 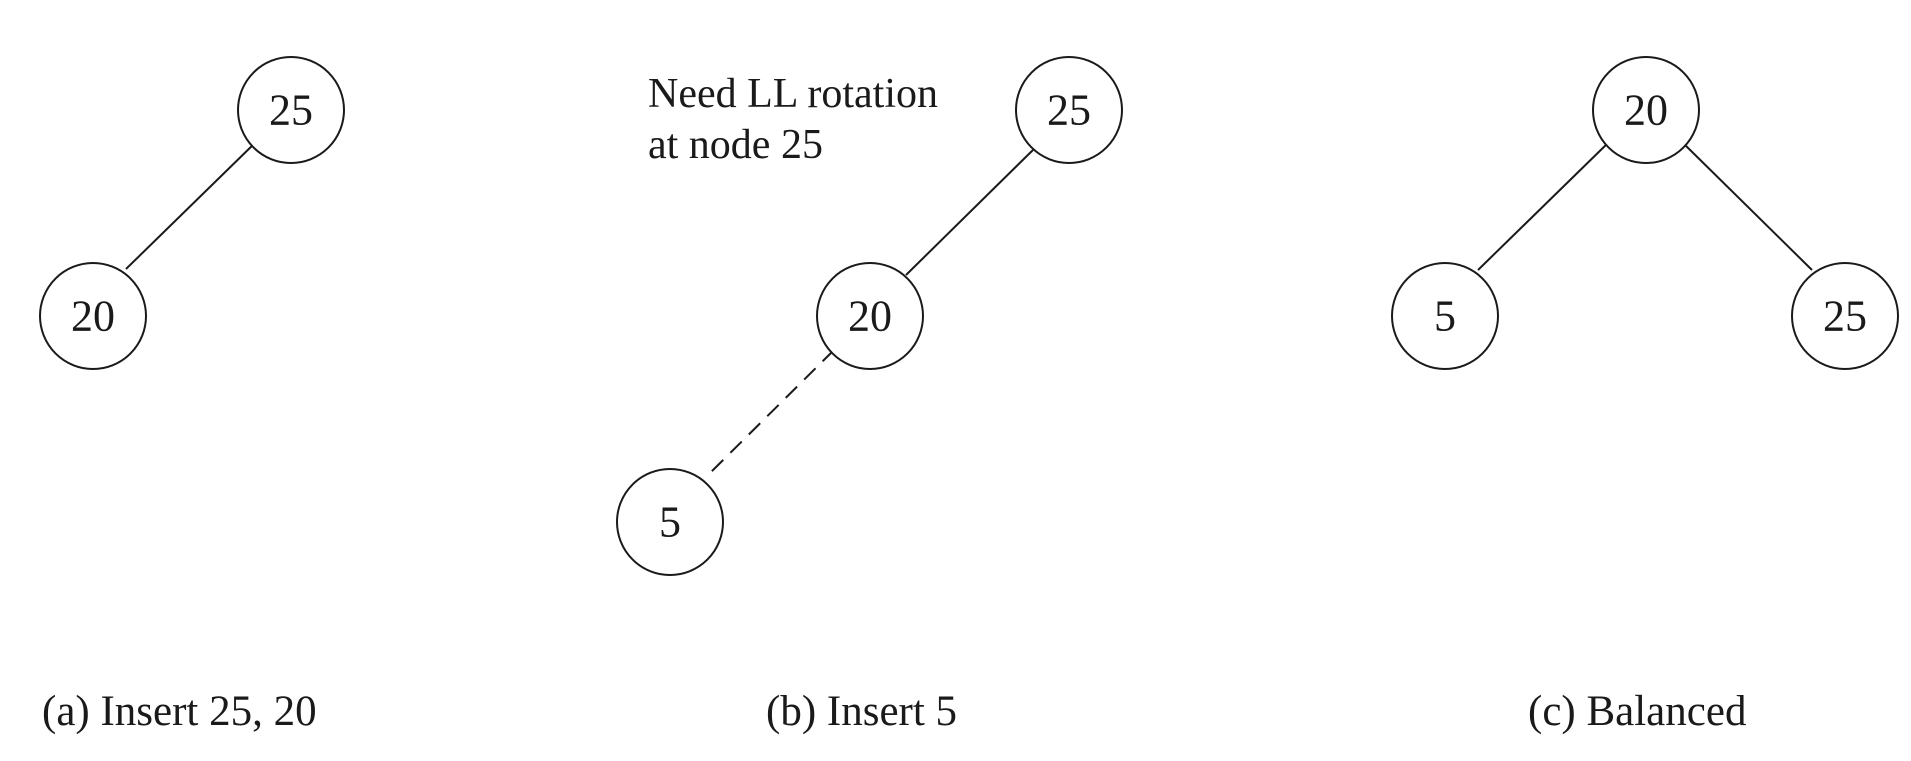 What do you see at coordinates (1637, 711) in the screenshot?
I see `caption-c: (c) Balanced` at bounding box center [1637, 711].